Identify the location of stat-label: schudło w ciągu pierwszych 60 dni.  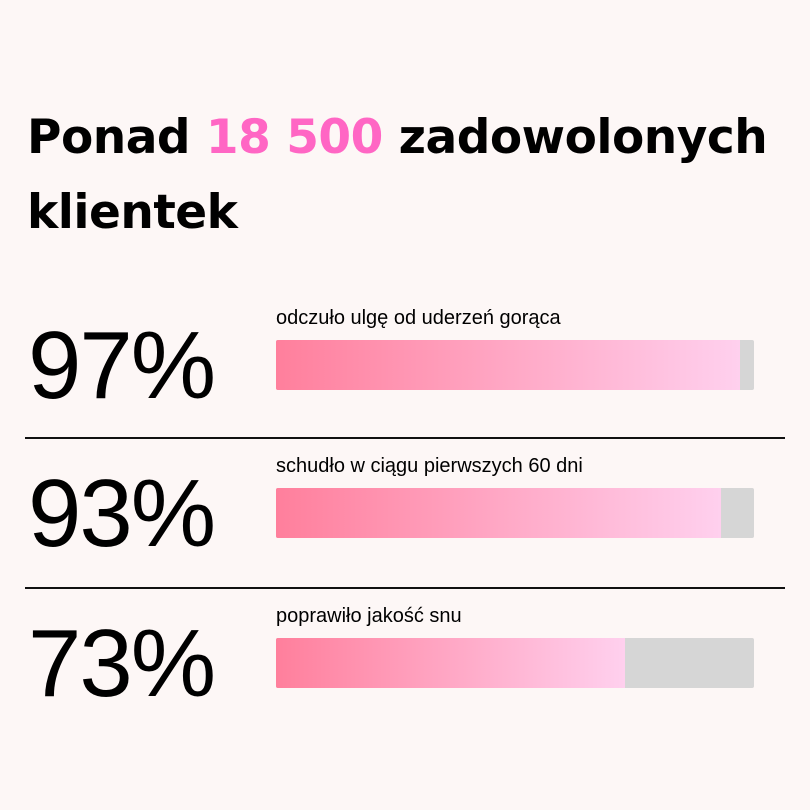
(429, 466).